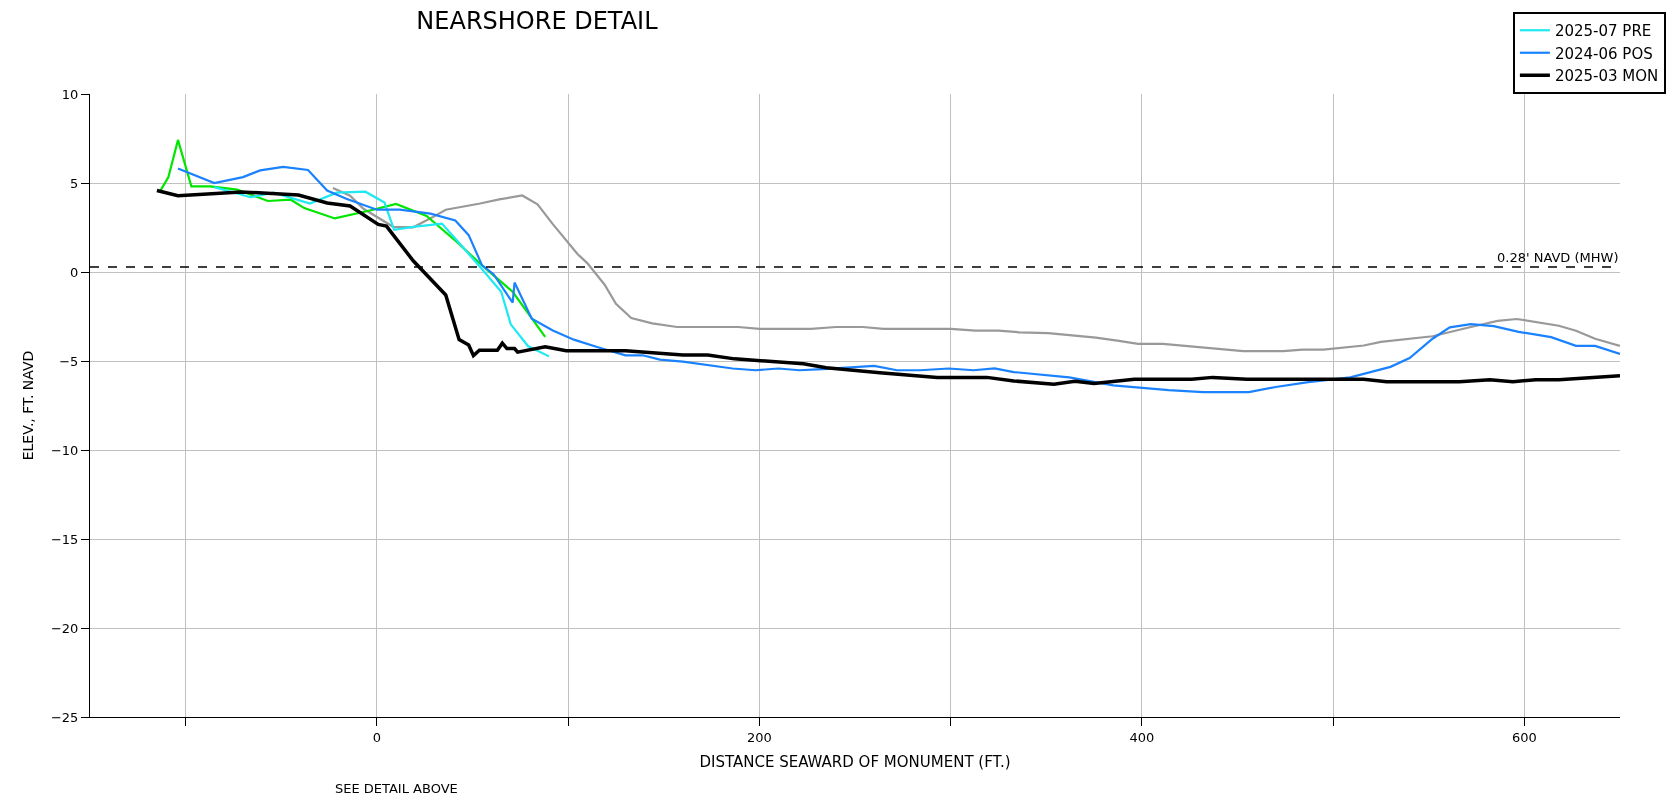 The image size is (1678, 797). What do you see at coordinates (1558, 257) in the screenshot?
I see `ref-line-label: 0.28' NAVD (MHW)` at bounding box center [1558, 257].